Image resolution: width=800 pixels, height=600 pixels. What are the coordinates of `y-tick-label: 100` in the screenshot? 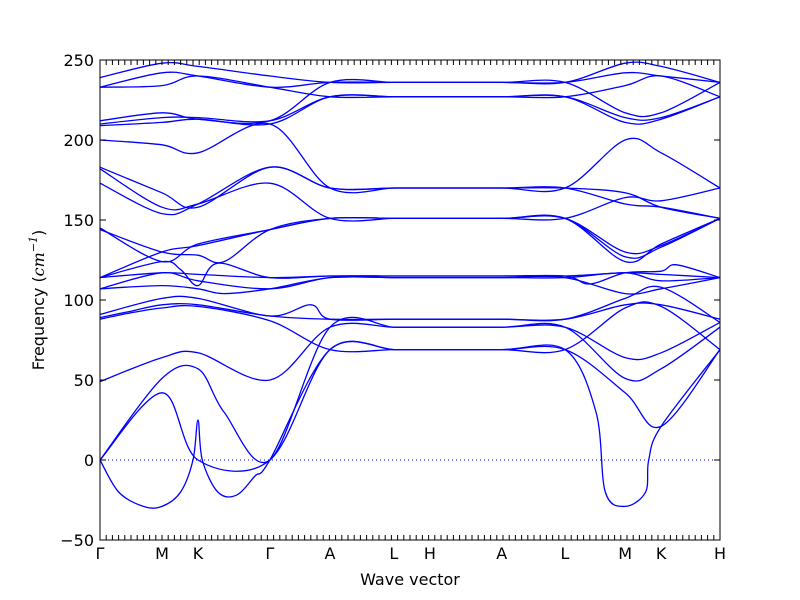 It's located at (78, 300).